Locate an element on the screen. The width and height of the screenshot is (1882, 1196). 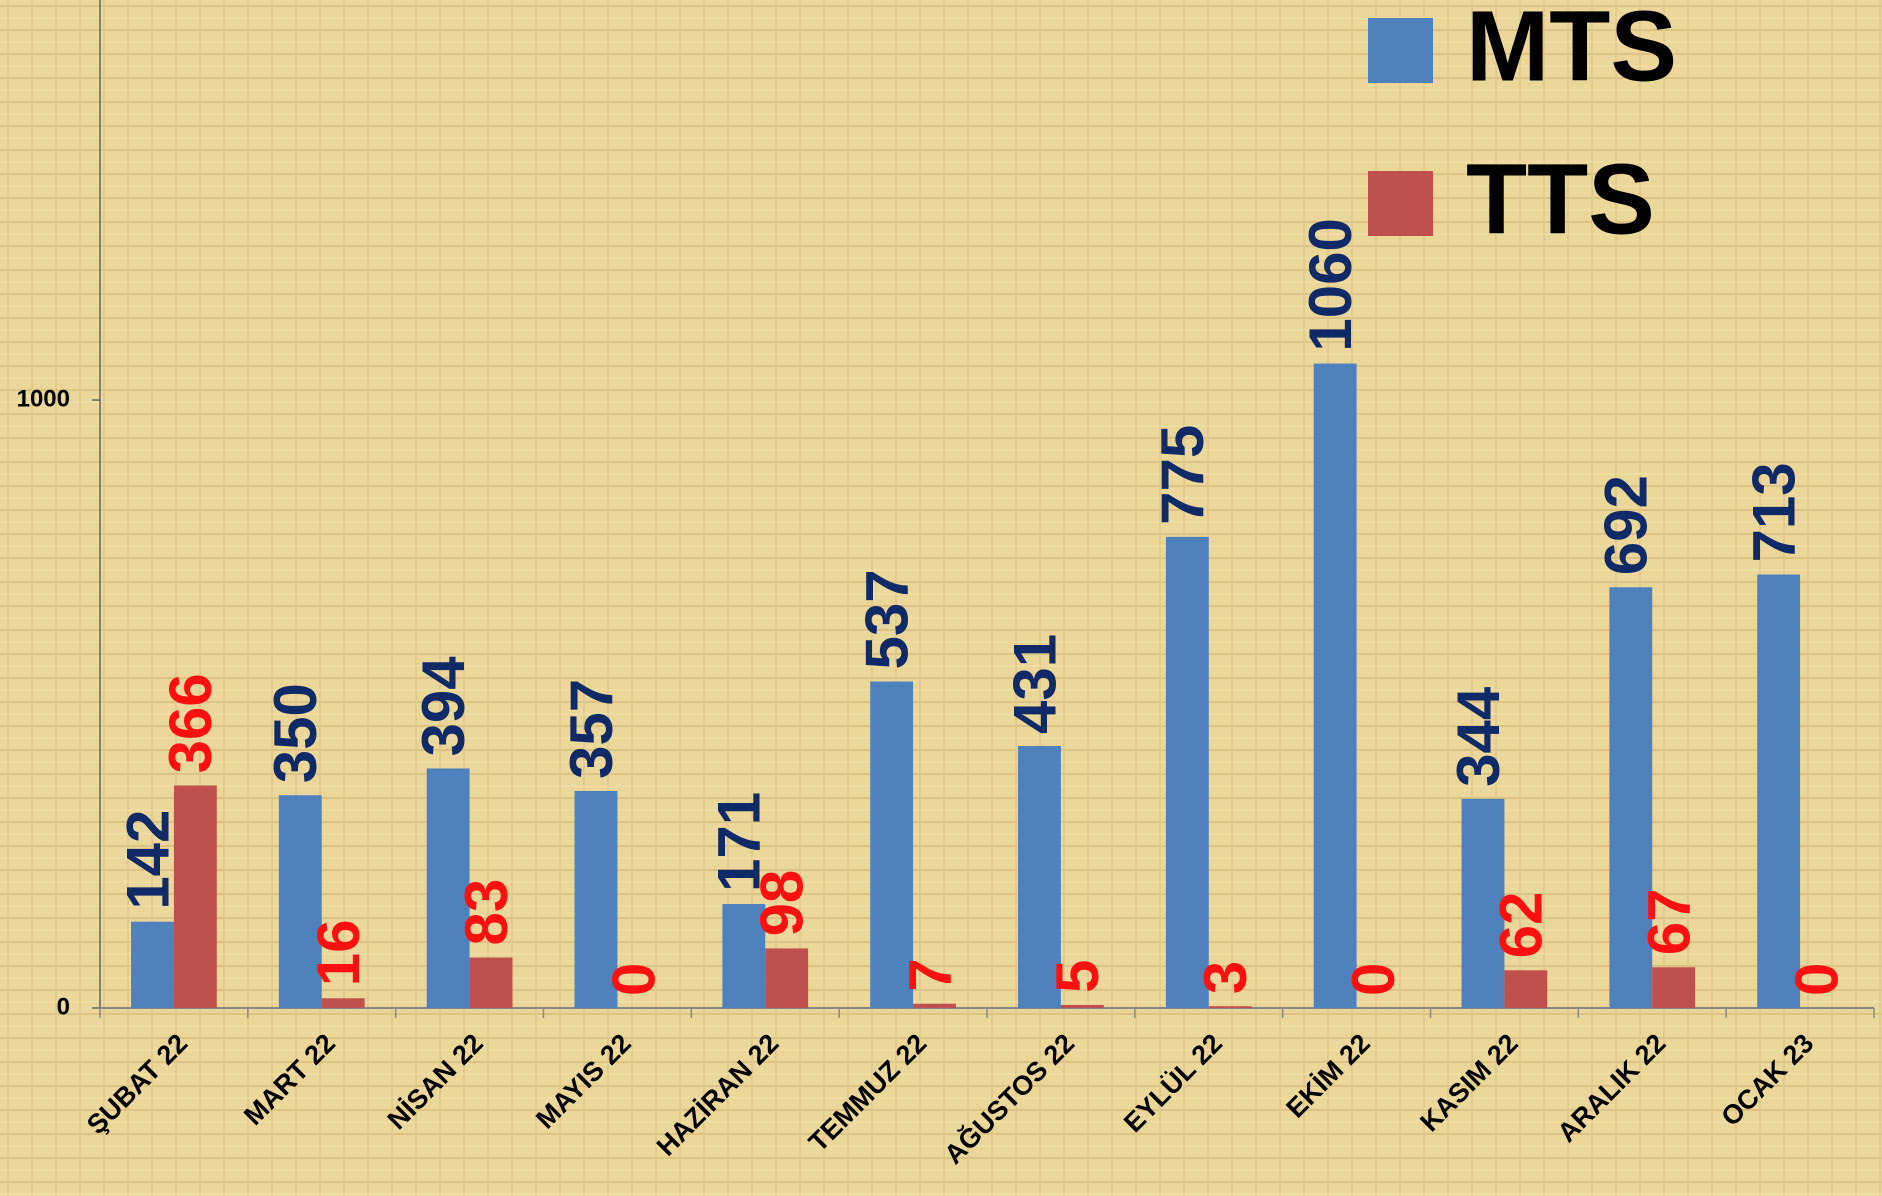
data-label: 62 is located at coordinates (1521, 925).